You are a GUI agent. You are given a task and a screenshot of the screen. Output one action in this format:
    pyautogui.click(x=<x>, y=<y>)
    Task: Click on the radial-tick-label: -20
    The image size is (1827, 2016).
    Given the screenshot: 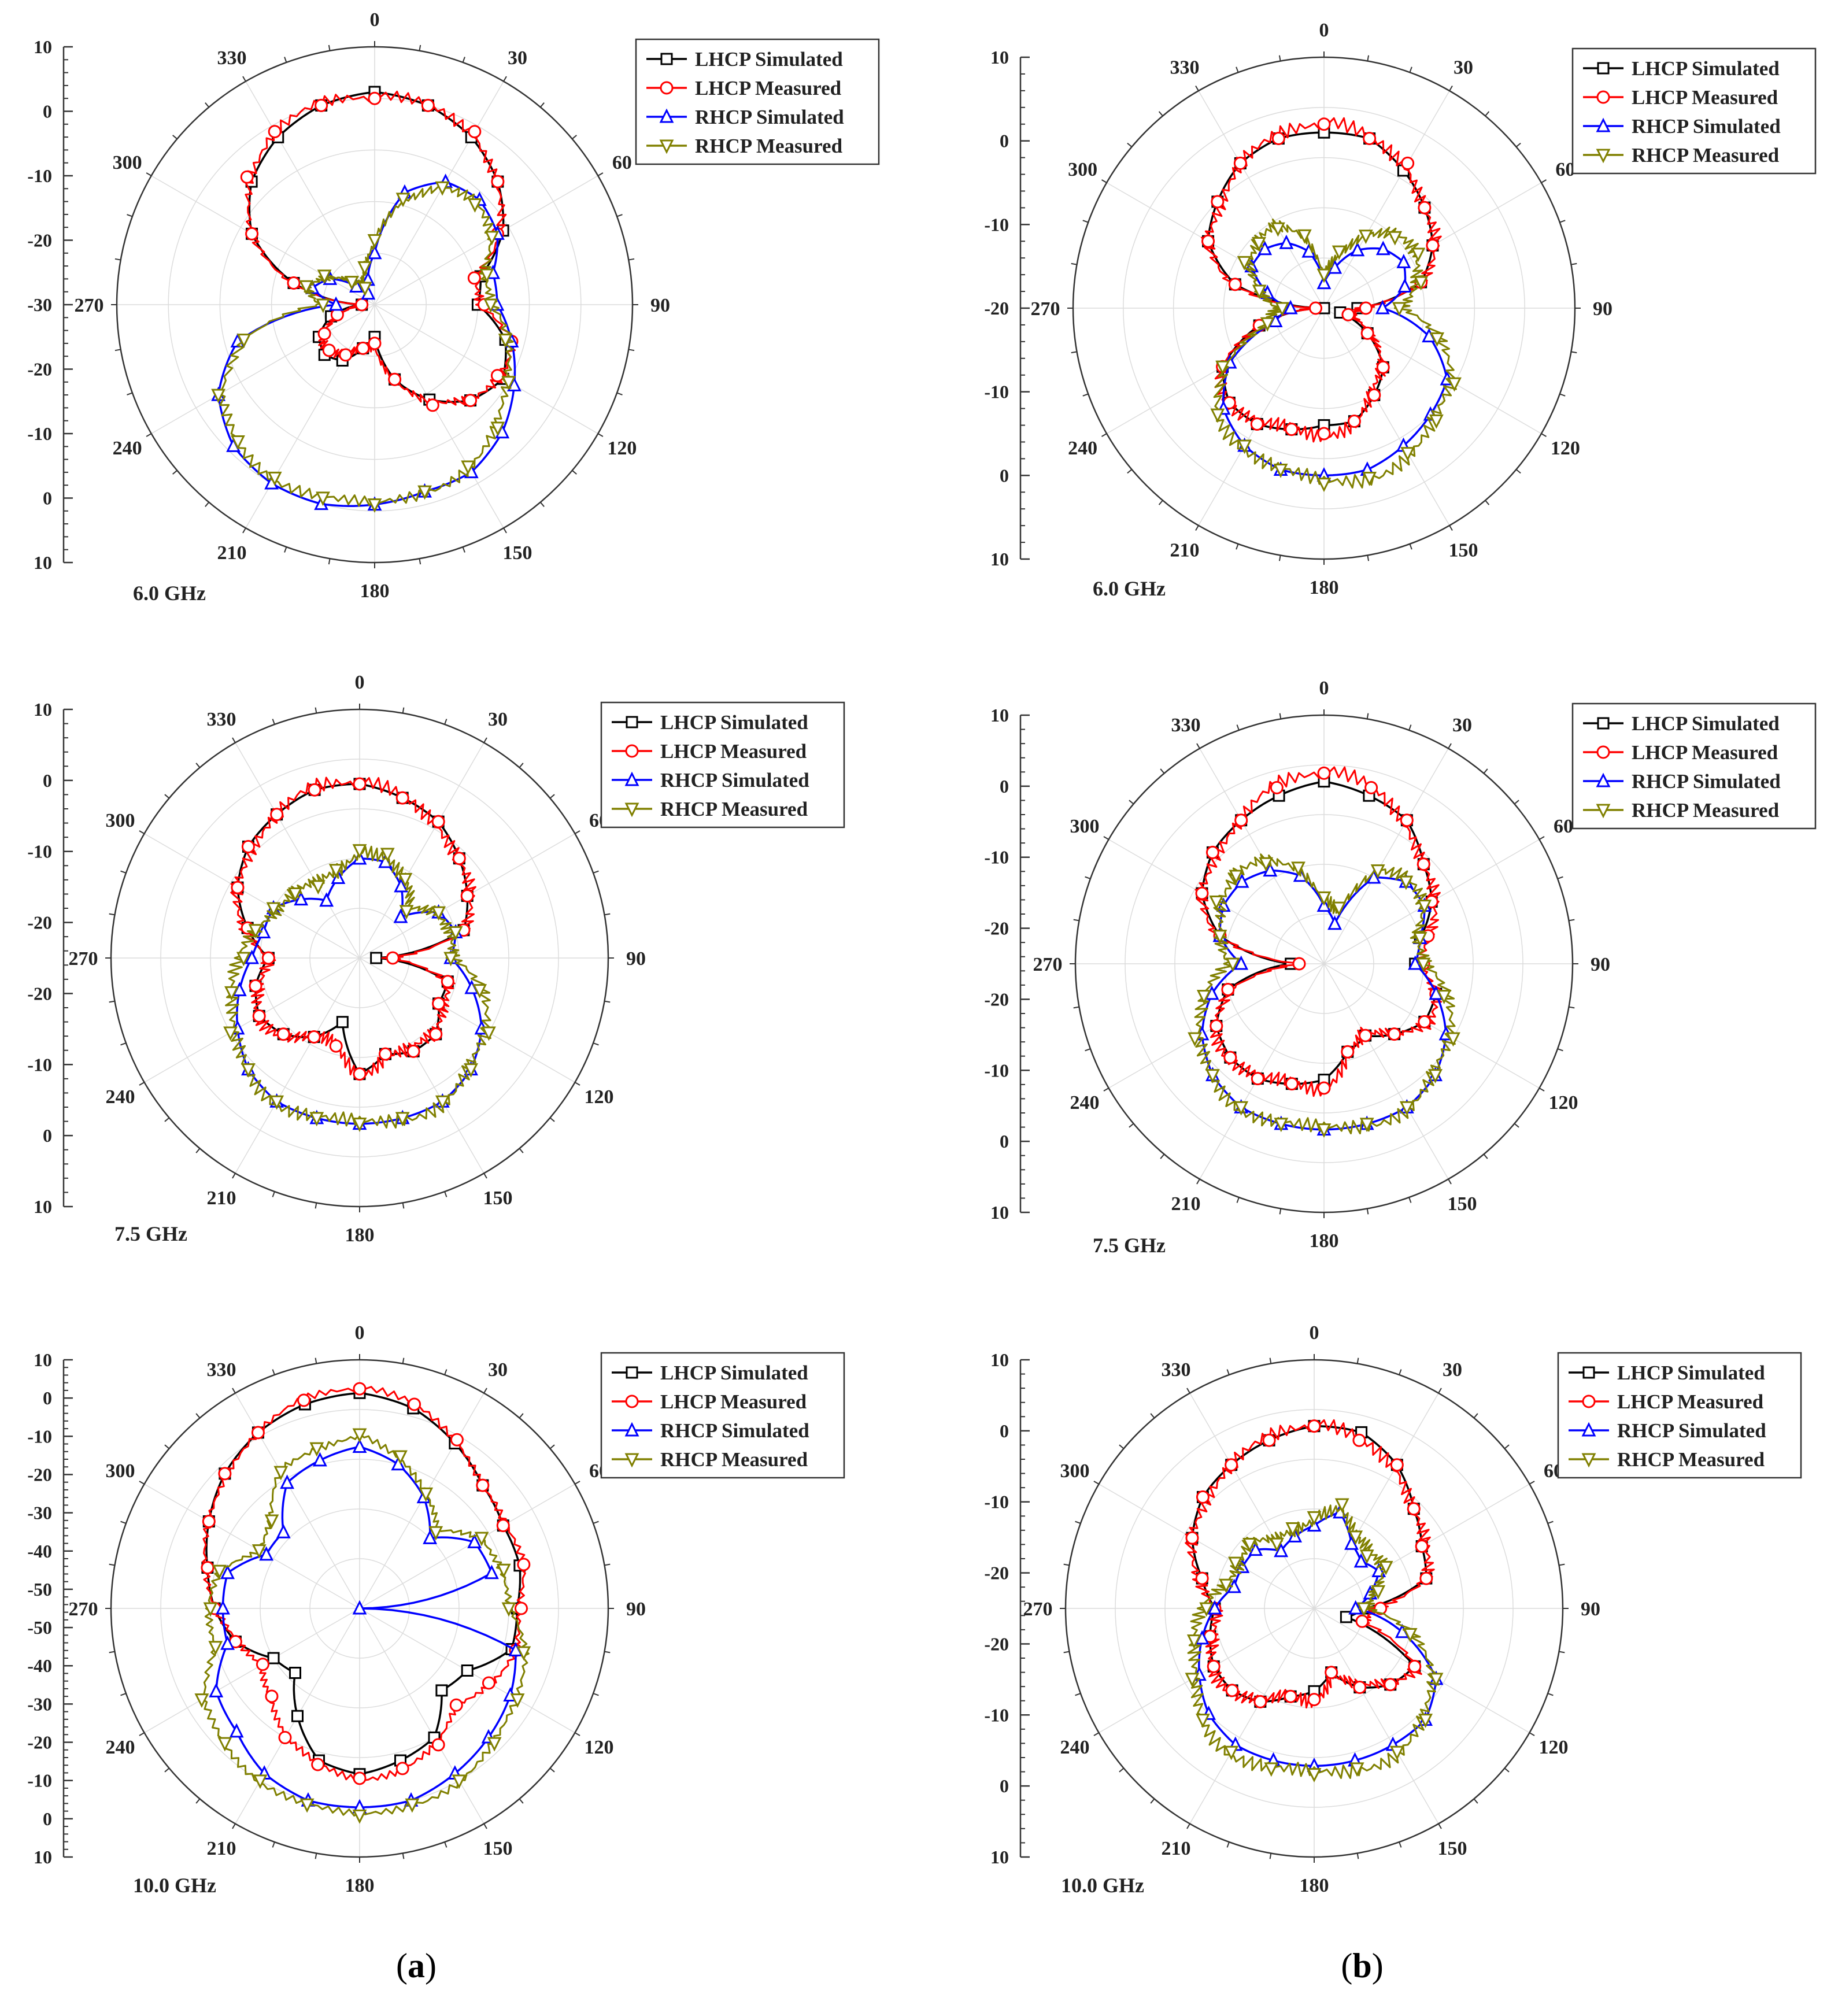 What is the action you would take?
    pyautogui.click(x=39, y=993)
    